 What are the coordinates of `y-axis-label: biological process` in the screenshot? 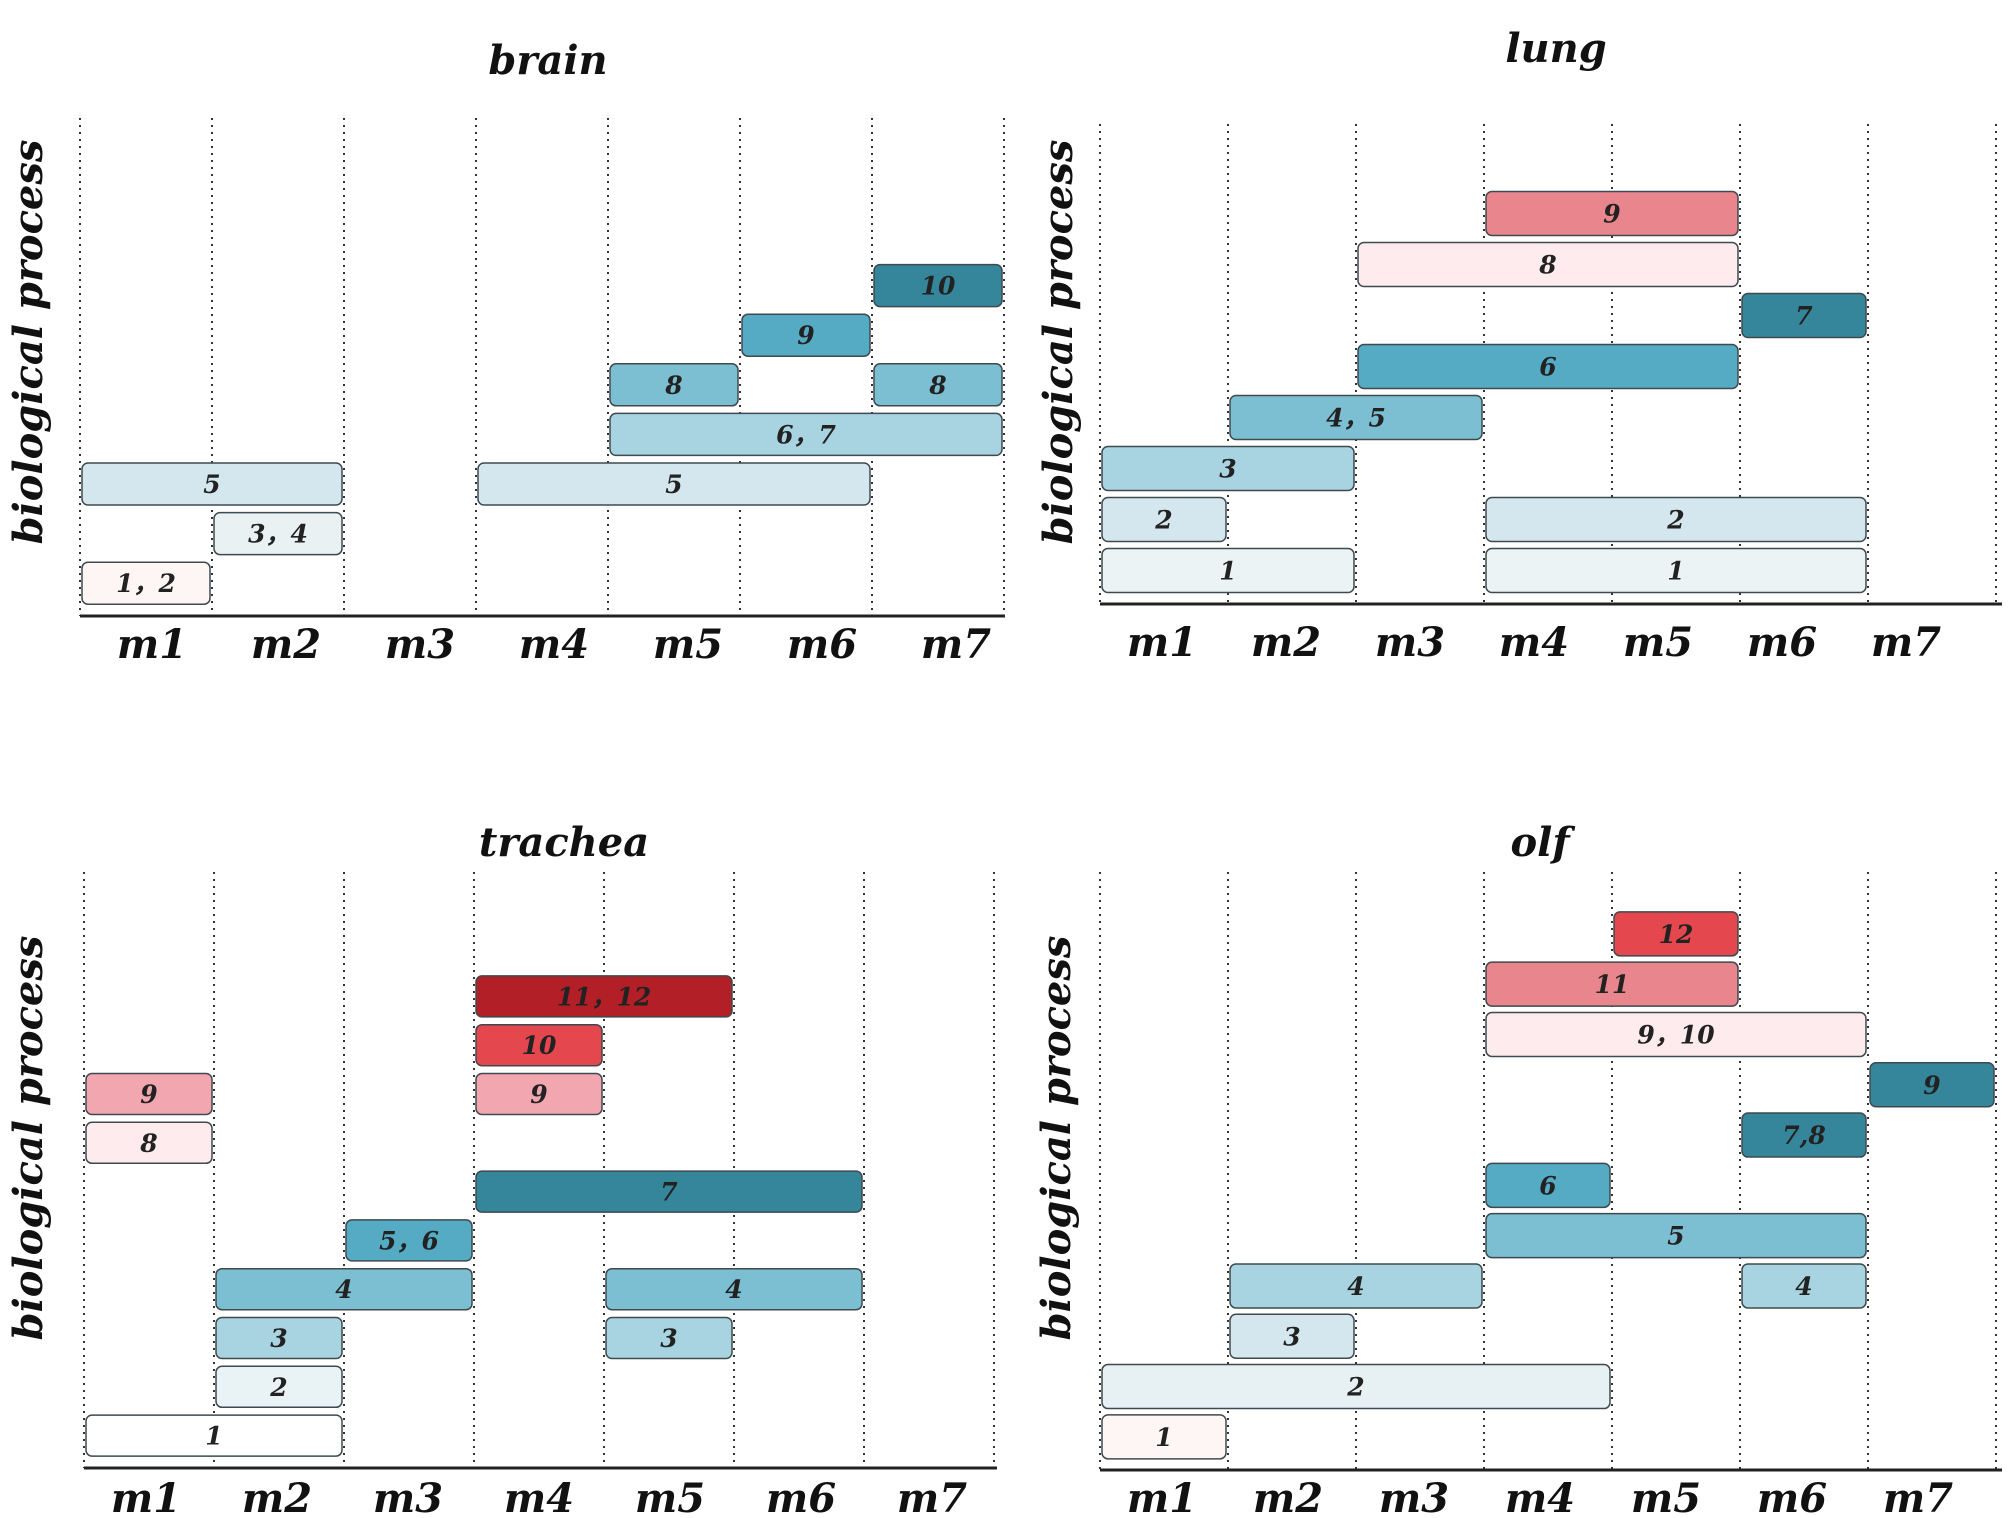 It's located at (1058, 342).